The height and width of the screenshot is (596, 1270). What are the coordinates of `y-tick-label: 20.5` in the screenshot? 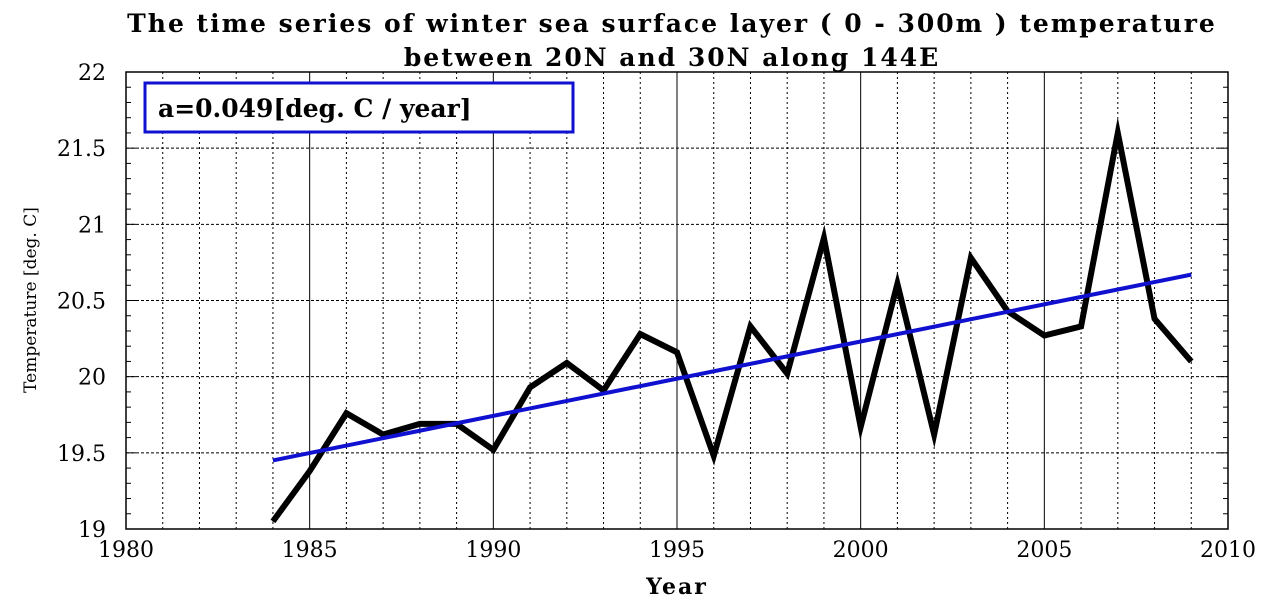 It's located at (81, 302).